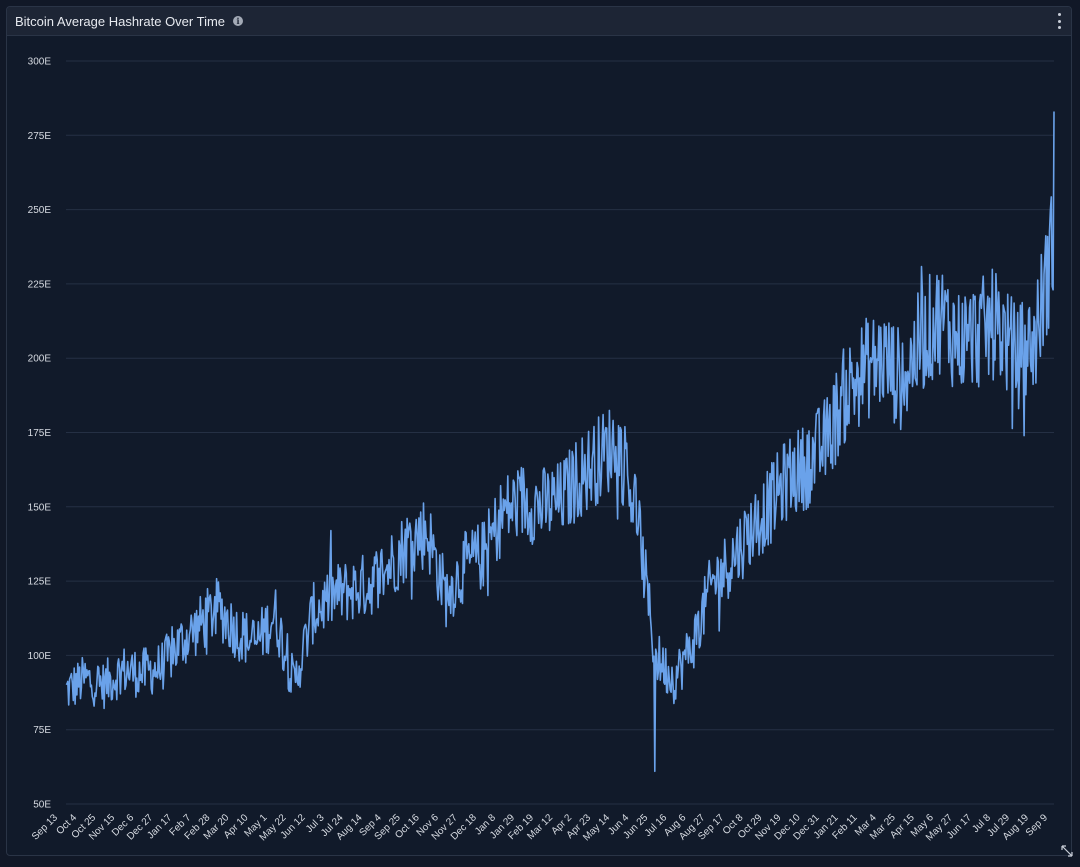 The height and width of the screenshot is (867, 1080). I want to click on y-tick-label: 275E, so click(40, 136).